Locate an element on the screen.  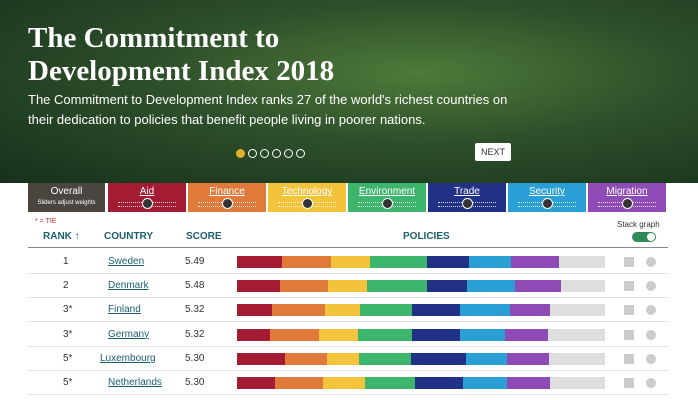
score: 5.49 is located at coordinates (195, 261).